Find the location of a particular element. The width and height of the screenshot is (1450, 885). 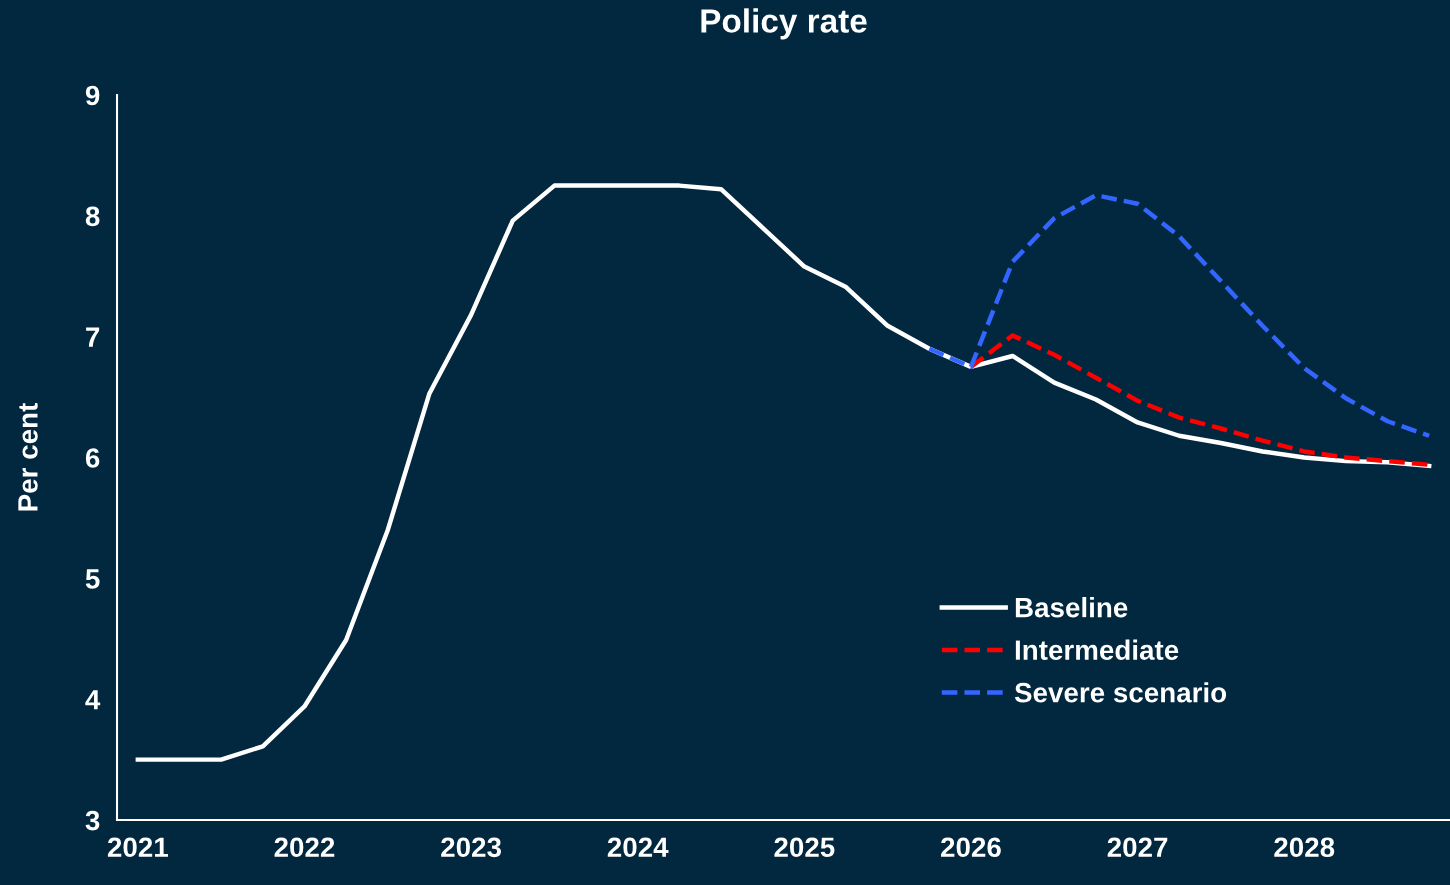

x-tick-label: 2025 is located at coordinates (804, 847).